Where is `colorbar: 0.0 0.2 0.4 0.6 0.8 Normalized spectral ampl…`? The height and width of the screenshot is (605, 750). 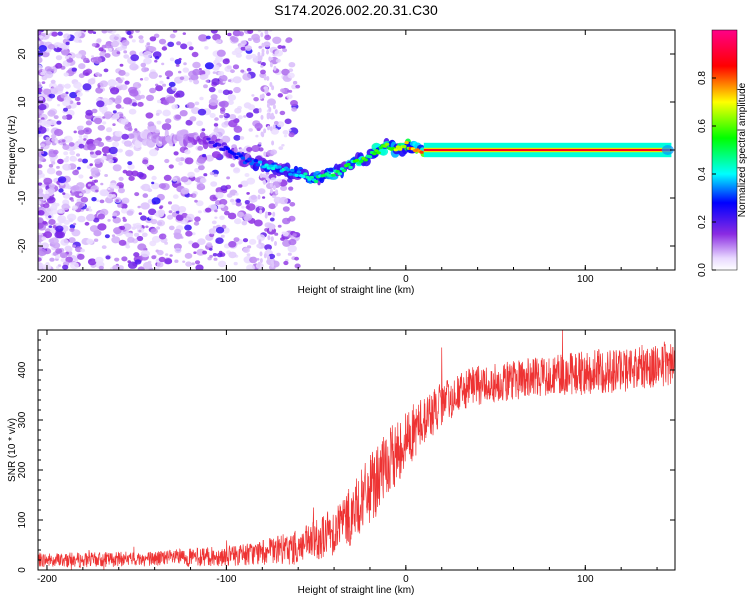
colorbar: 0.0 0.2 0.4 0.6 0.8 Normalized spectral ampl… is located at coordinates (722, 153).